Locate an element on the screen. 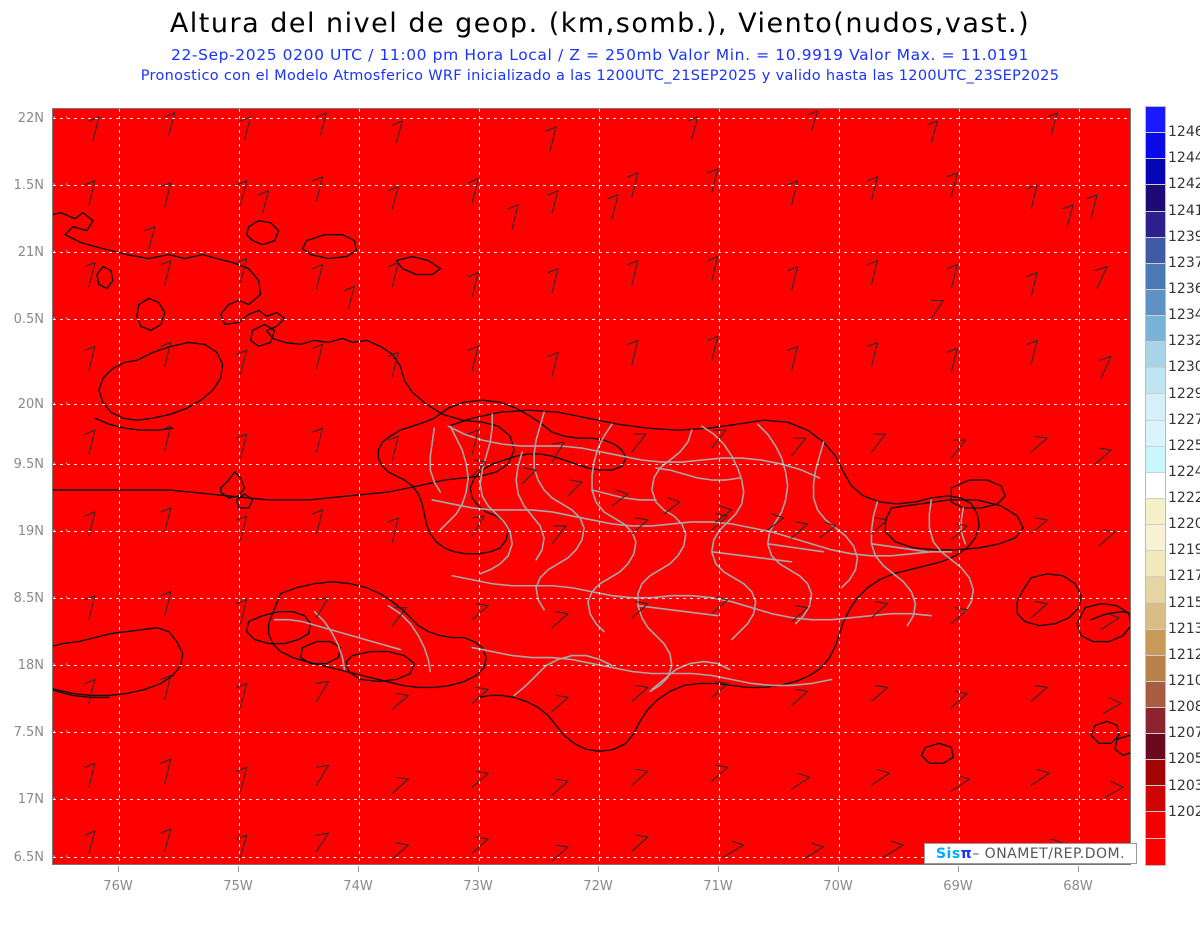 Image resolution: width=1200 pixels, height=927 pixels. xtick-label-7: 69W is located at coordinates (958, 886).